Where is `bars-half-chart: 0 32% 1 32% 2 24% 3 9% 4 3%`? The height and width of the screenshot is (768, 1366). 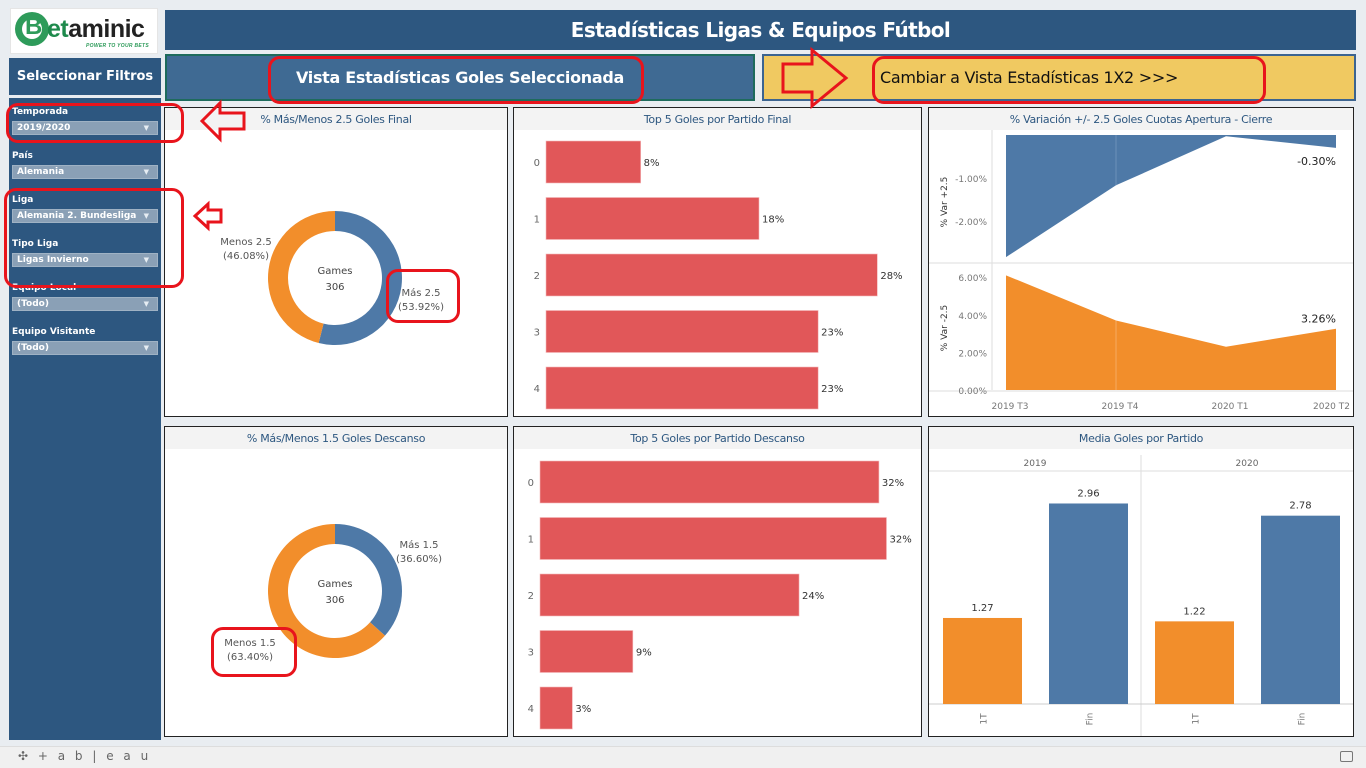
bars-half-chart: 0 32% 1 32% 2 24% 3 9% 4 3% is located at coordinates (720, 595).